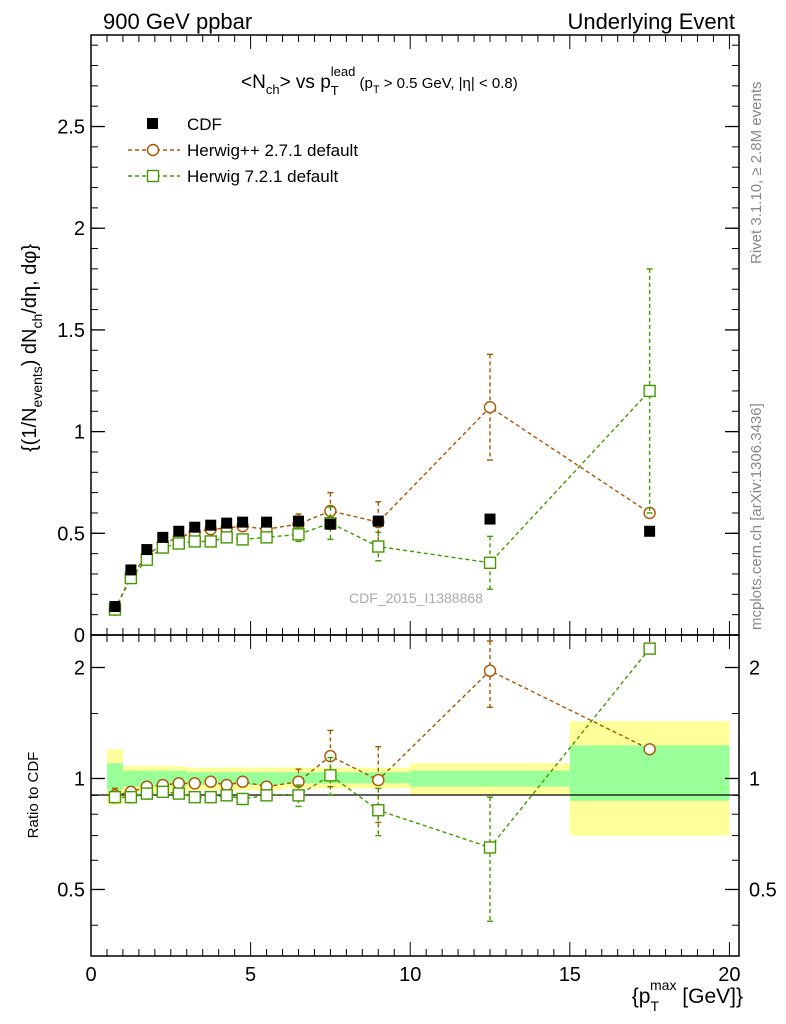  What do you see at coordinates (729, 975) in the screenshot?
I see `x-tick-label: 20` at bounding box center [729, 975].